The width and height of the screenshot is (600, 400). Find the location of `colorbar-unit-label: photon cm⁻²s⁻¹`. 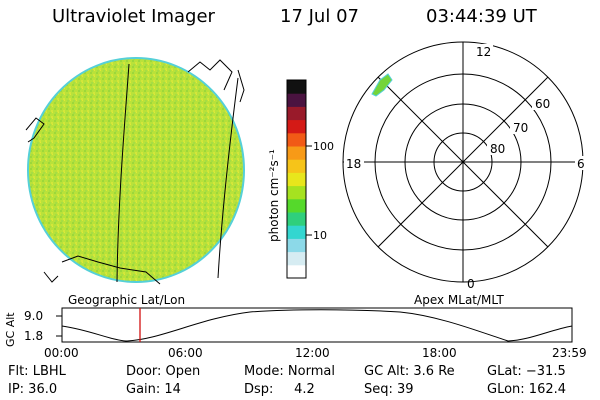

colorbar-unit-label: photon cm⁻²s⁻¹ is located at coordinates (274, 195).